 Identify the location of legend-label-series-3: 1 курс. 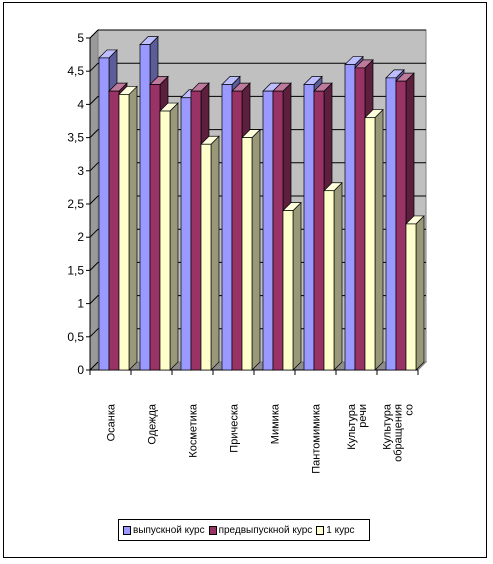
(340, 530).